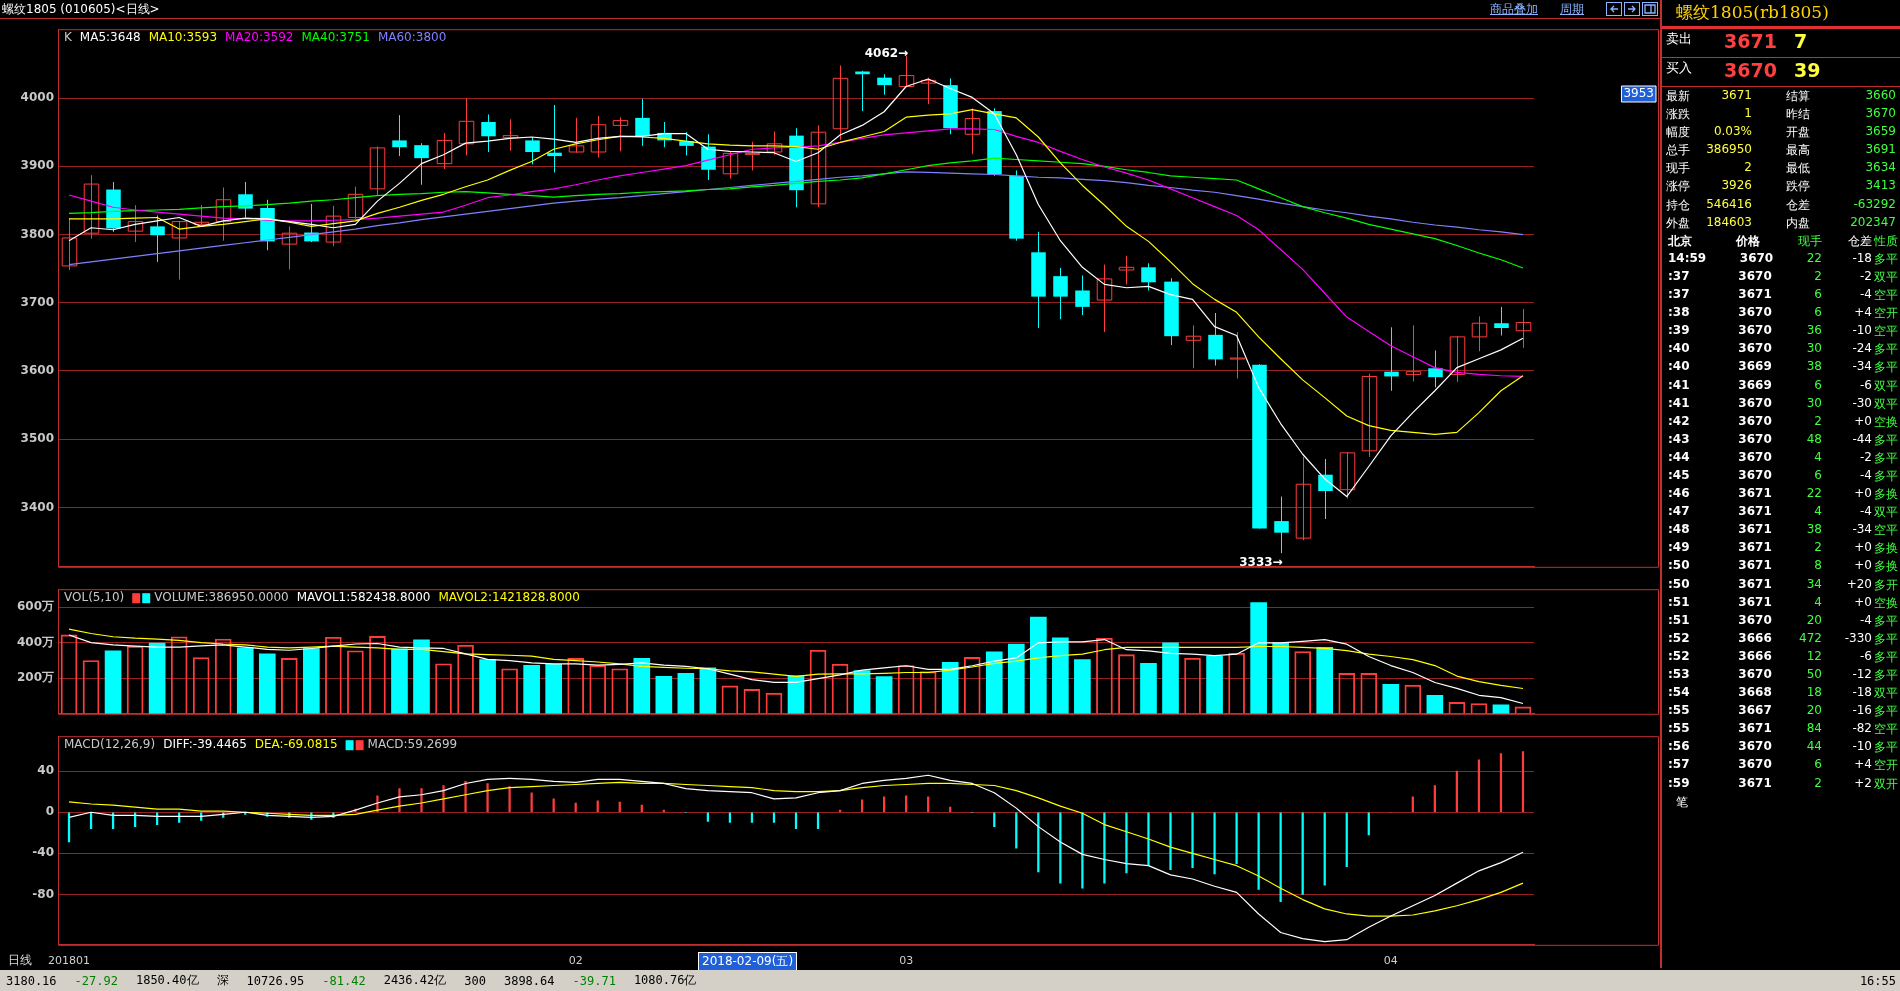 This screenshot has height=991, width=1900. What do you see at coordinates (412, 744) in the screenshot?
I see `legend-label: MACD:59.2699` at bounding box center [412, 744].